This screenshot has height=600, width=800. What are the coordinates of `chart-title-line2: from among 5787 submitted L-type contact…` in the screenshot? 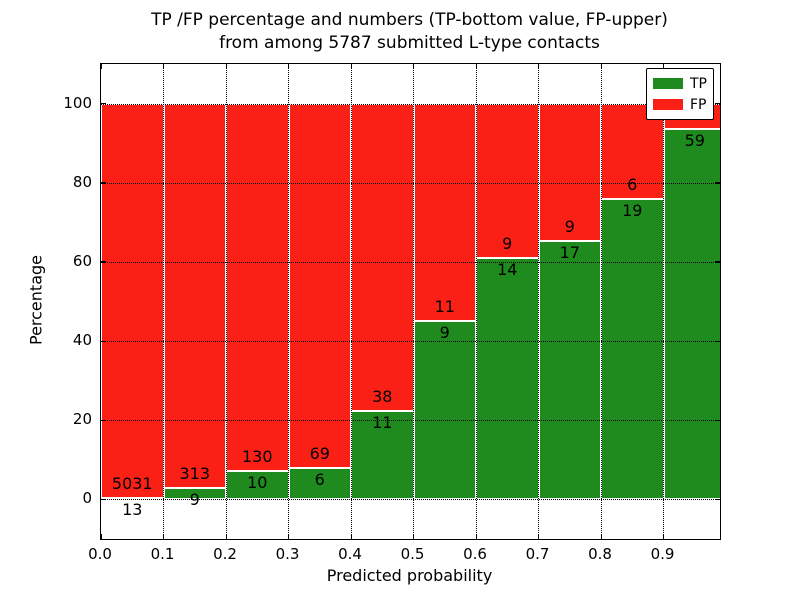 It's located at (409, 43).